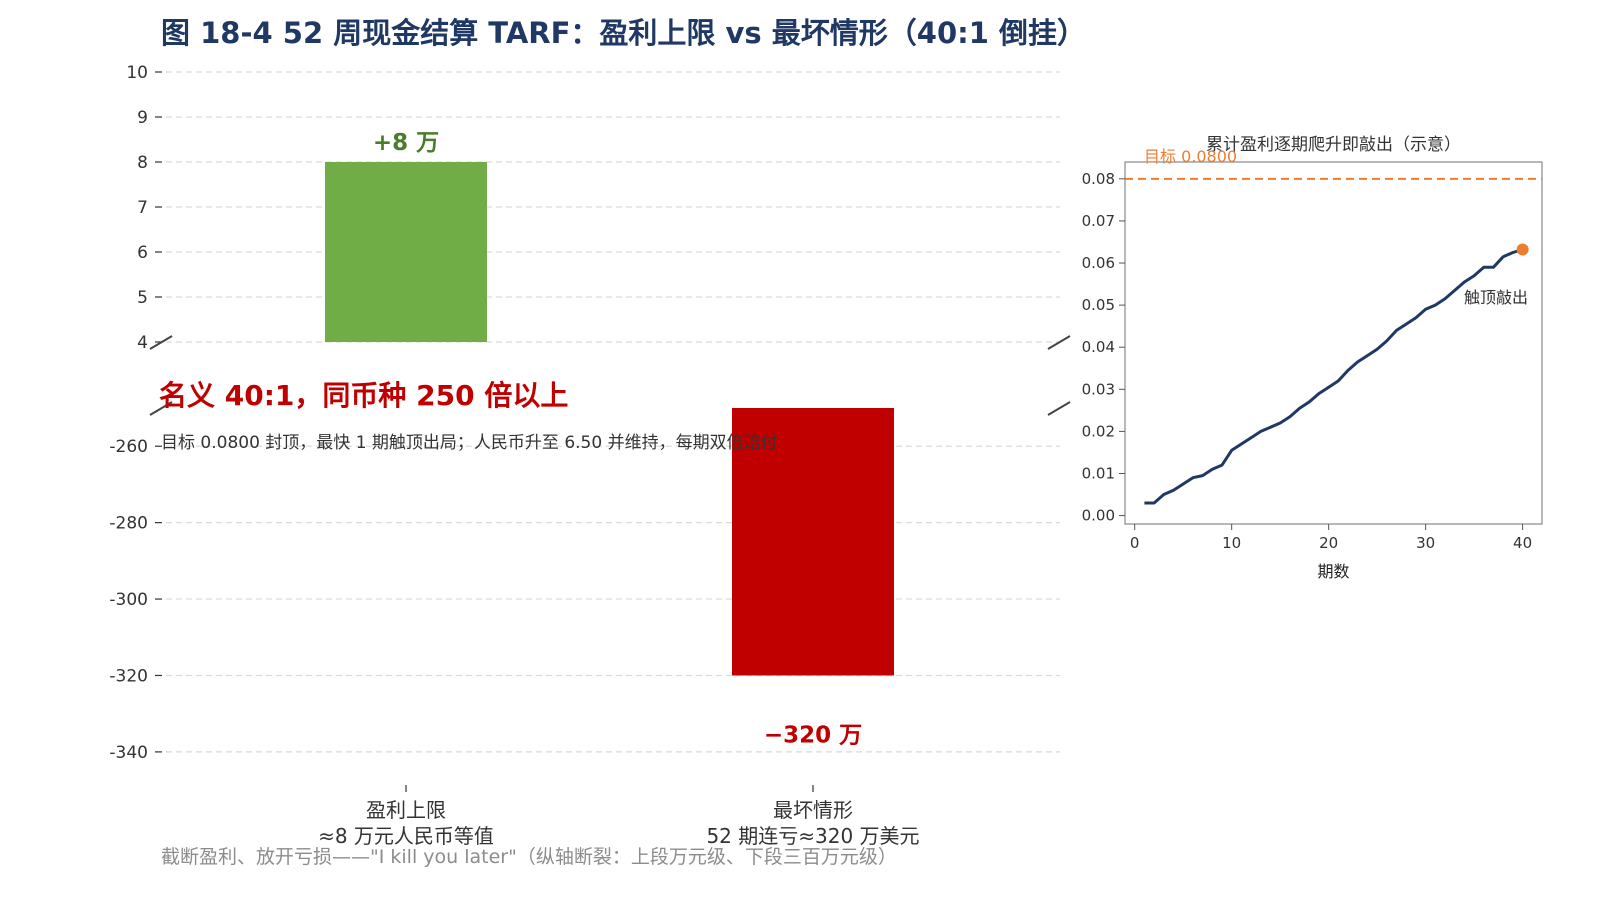 This screenshot has height=900, width=1600. Describe the element at coordinates (137, 73) in the screenshot. I see `upper-y-tick-label: 10` at that location.